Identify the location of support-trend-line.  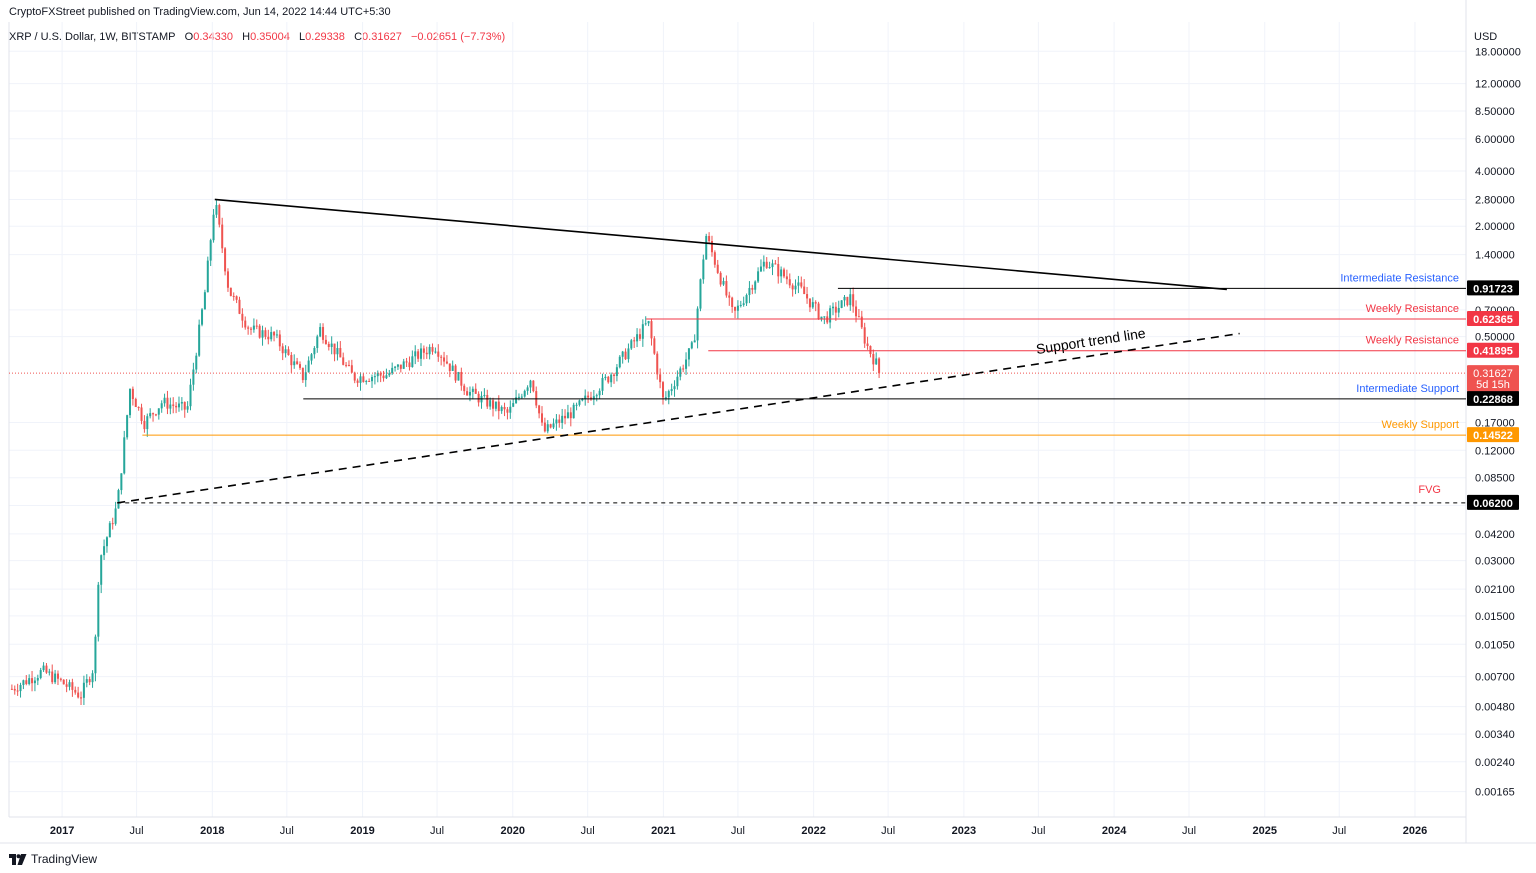
(678, 418).